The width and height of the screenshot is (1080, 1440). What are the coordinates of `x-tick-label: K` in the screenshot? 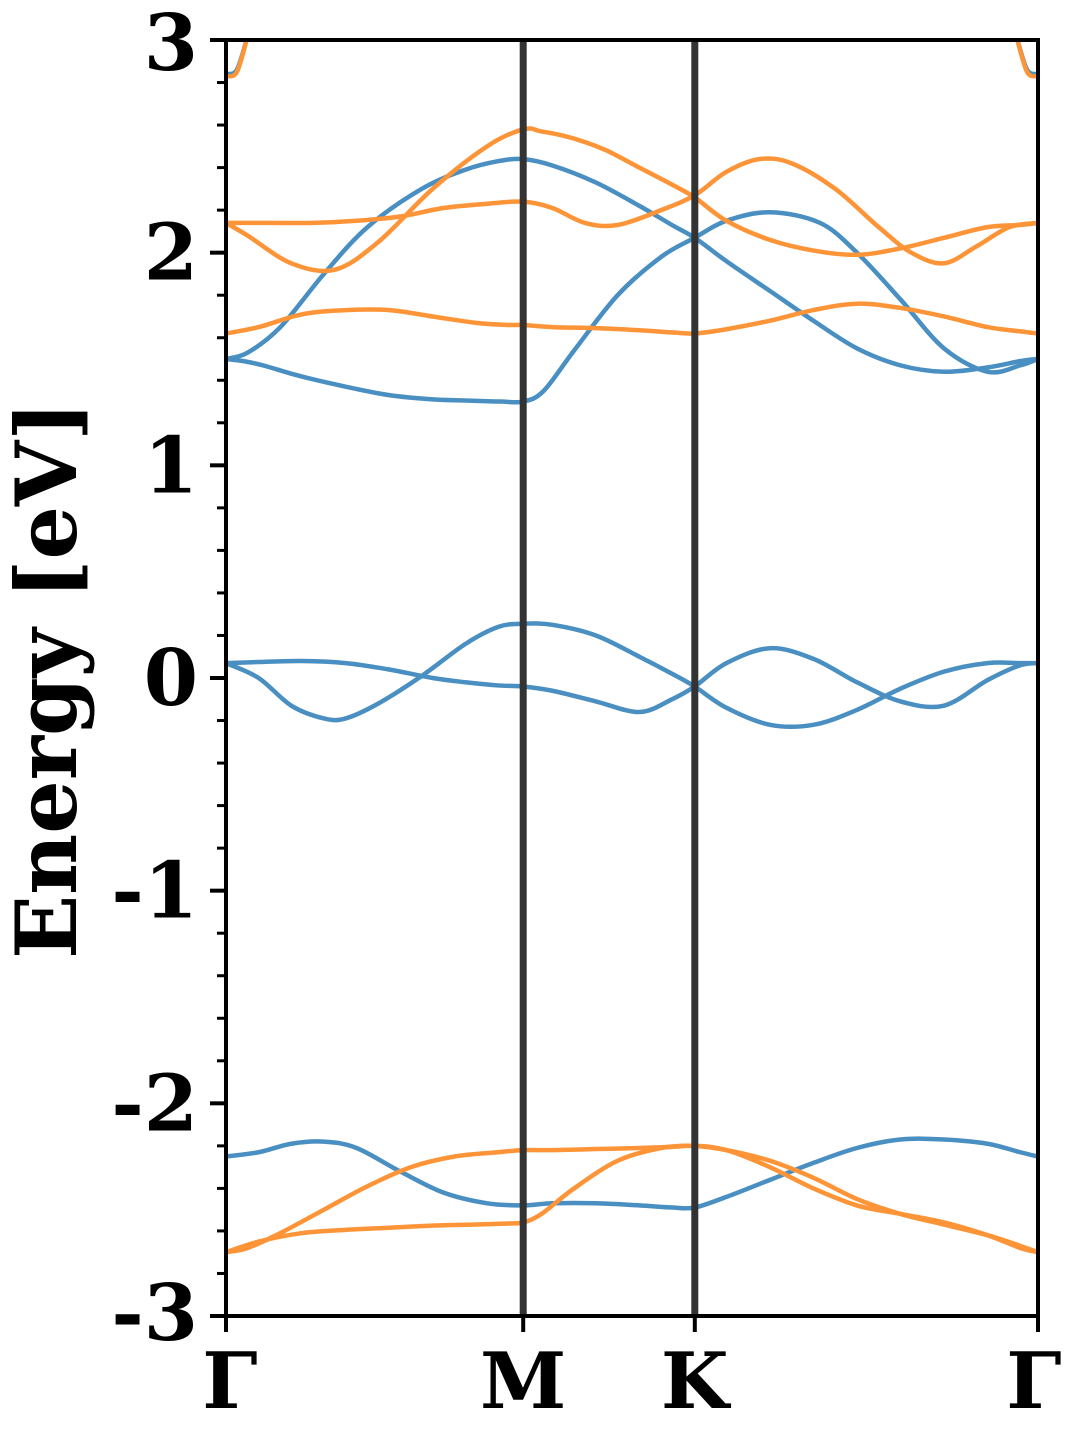 It's located at (696, 1381).